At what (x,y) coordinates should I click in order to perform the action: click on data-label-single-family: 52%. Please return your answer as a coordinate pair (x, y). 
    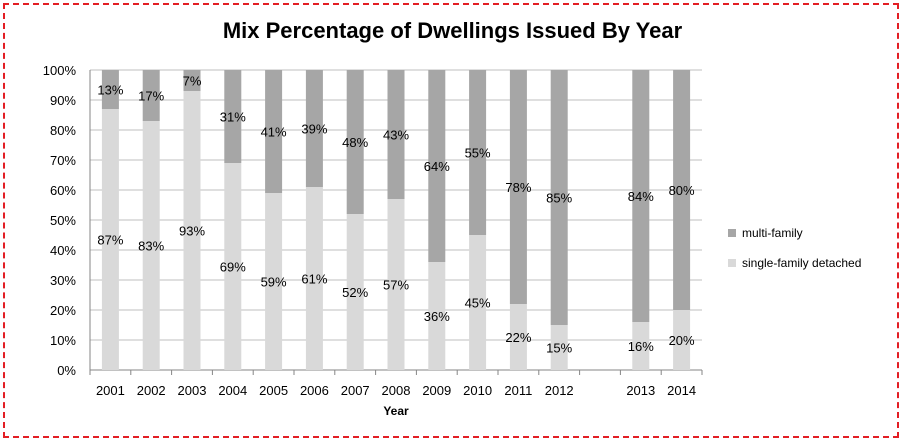
    Looking at the image, I should click on (355, 292).